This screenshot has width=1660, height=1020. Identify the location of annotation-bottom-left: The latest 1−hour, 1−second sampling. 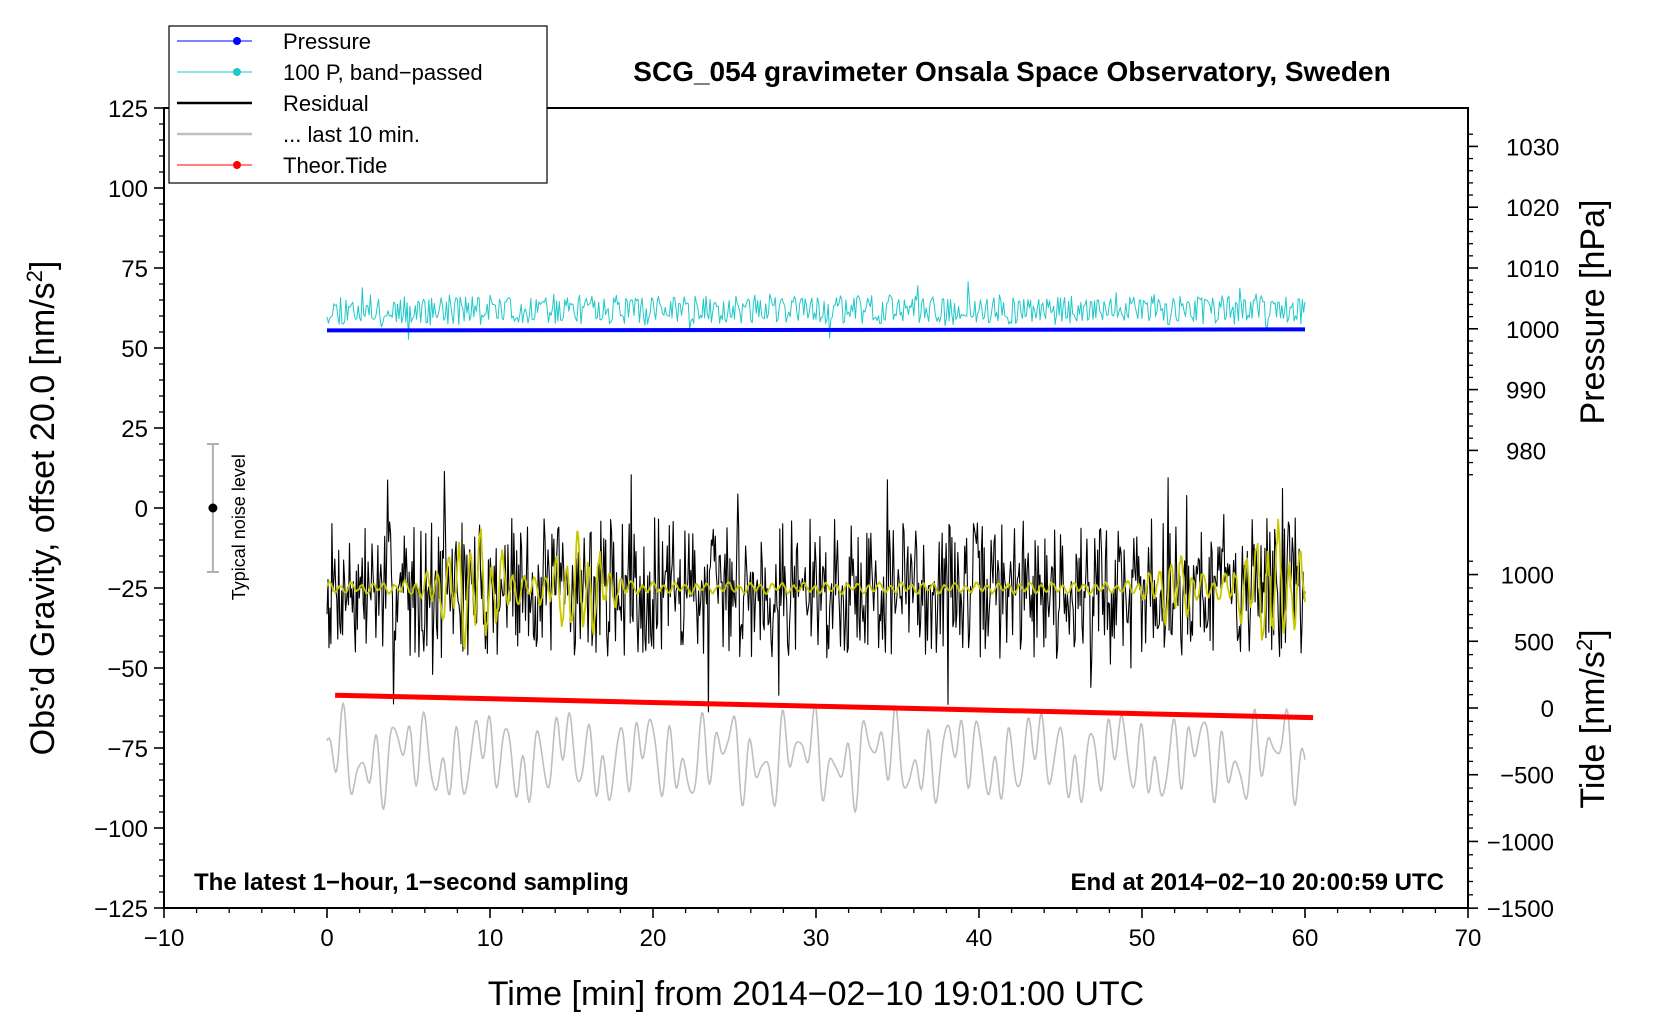
(411, 882).